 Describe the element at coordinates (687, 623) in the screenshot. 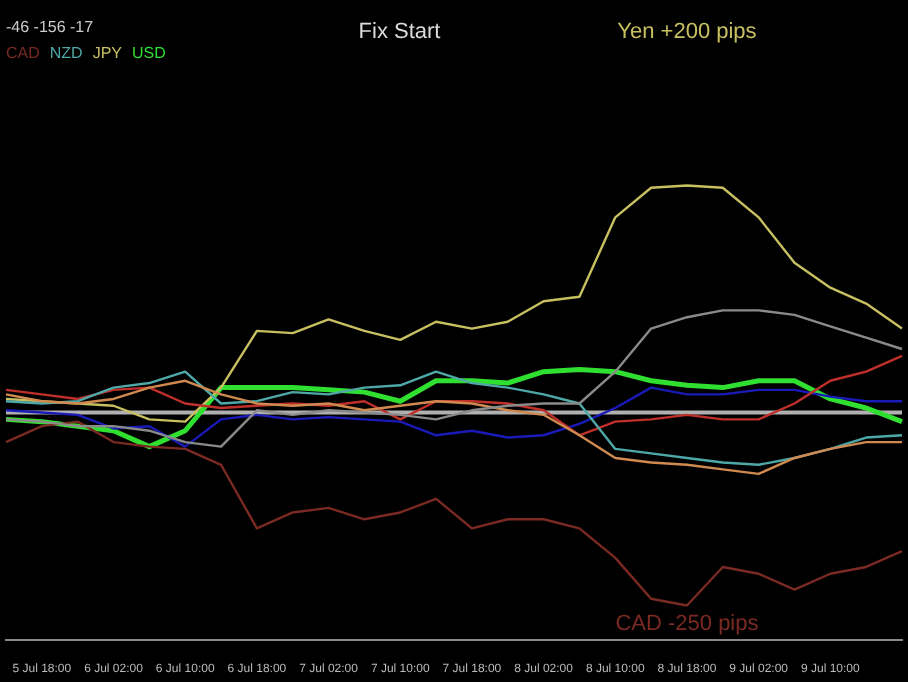

I see `text: CAD -250 pips` at that location.